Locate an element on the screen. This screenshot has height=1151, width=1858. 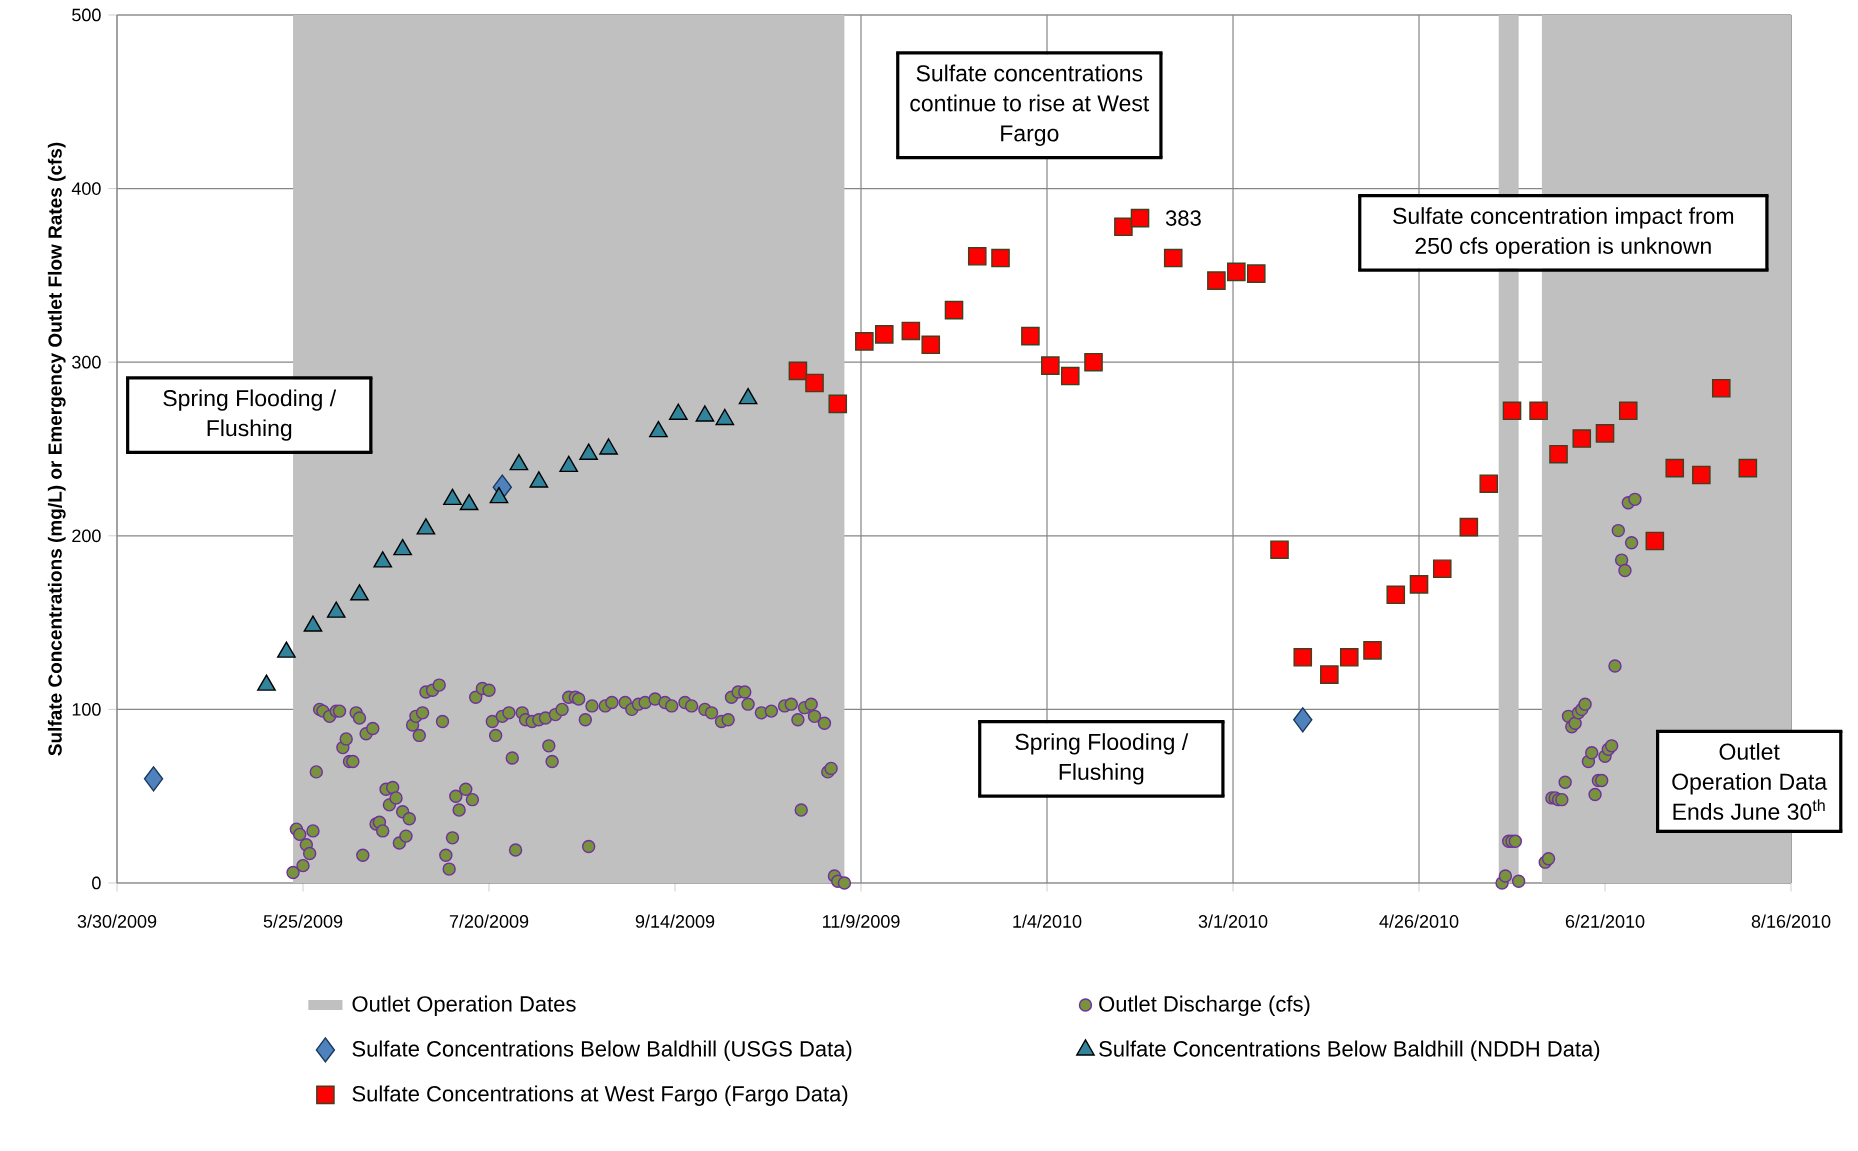
x-tick-label: 8/16/2010 is located at coordinates (1791, 921).